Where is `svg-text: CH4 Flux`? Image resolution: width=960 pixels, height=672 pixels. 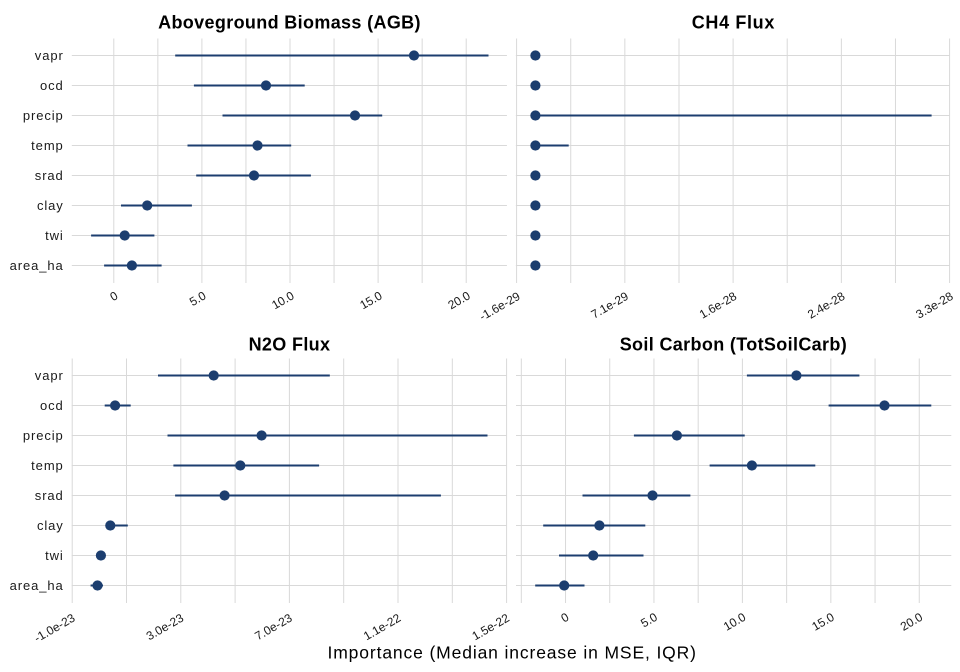 svg-text: CH4 Flux is located at coordinates (733, 23).